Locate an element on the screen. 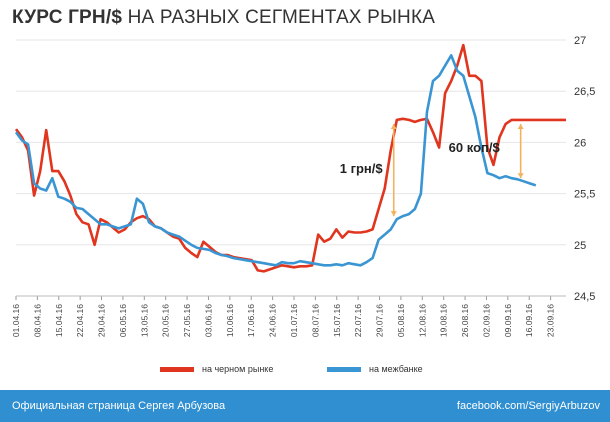 This screenshot has height=422, width=610. x-tick-label: 29.04.16 is located at coordinates (102, 320).